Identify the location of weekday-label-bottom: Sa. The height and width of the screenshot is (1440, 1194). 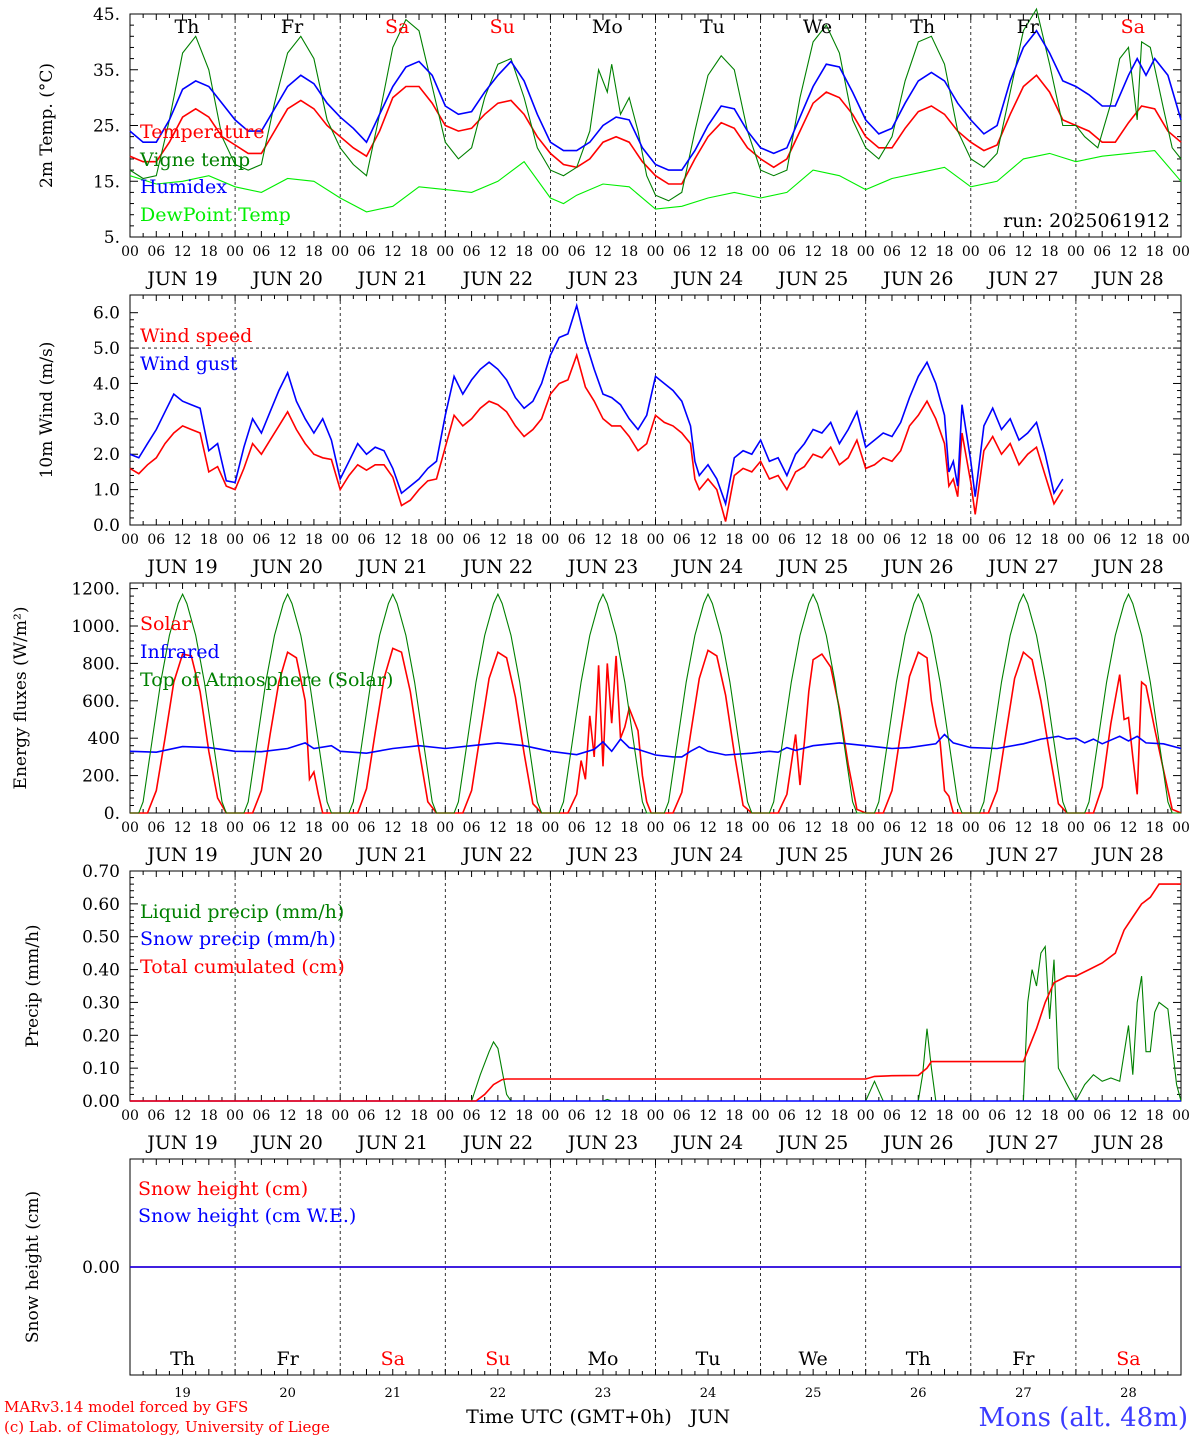
(1128, 1359).